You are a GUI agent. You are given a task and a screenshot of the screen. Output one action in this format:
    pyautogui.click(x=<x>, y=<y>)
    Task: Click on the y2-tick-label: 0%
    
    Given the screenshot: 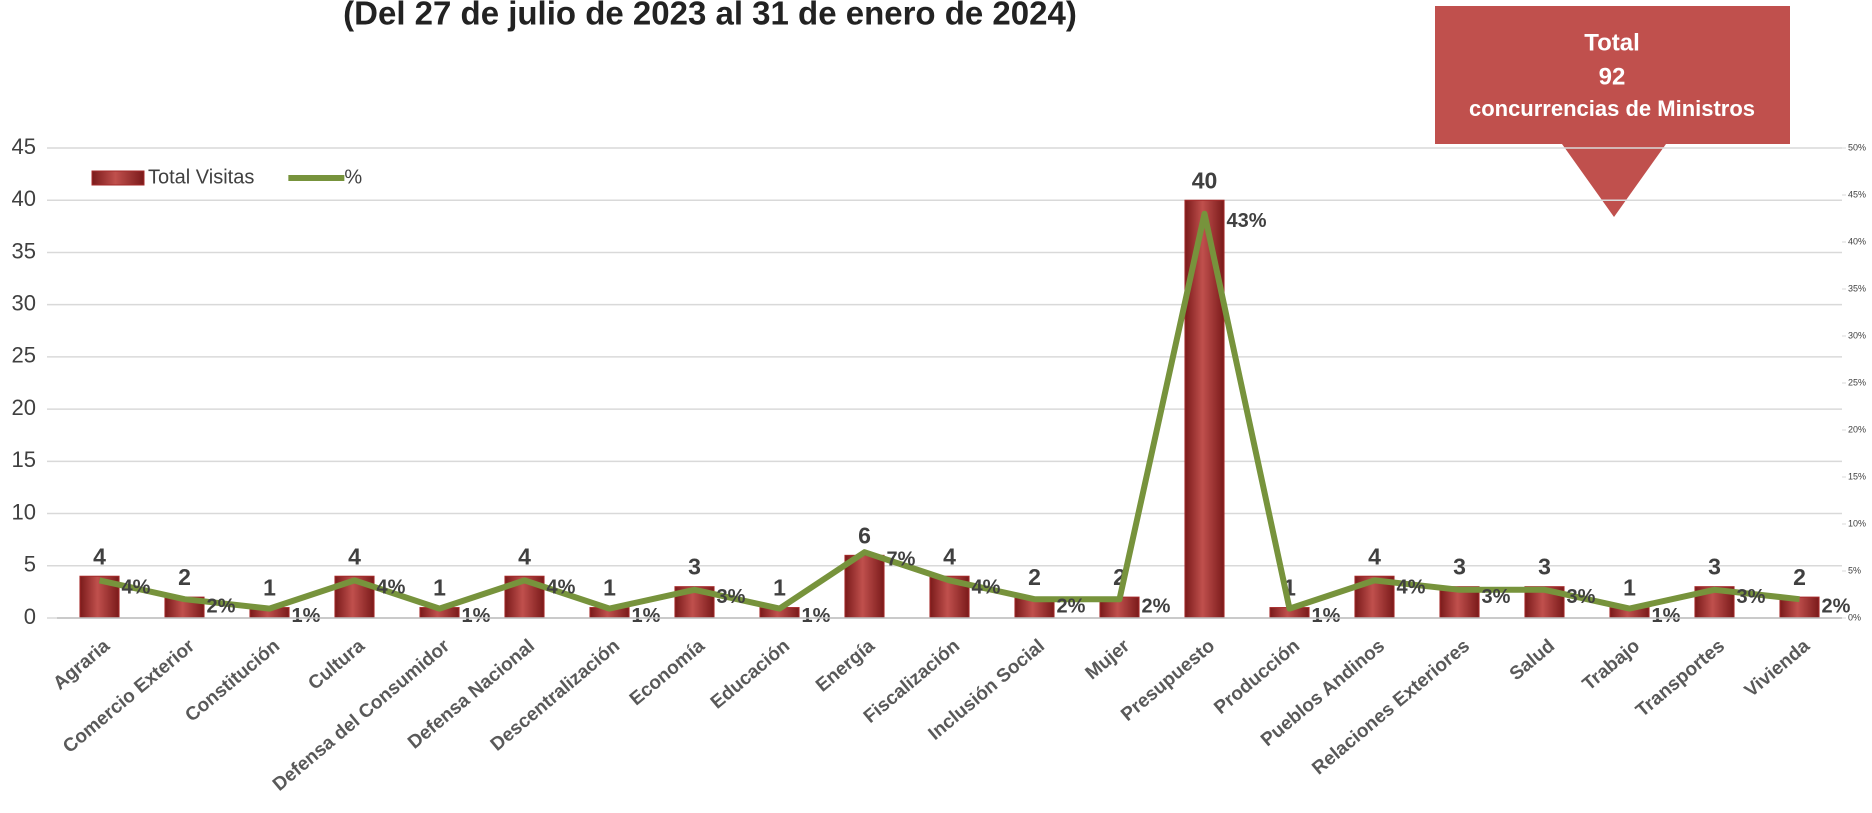 What is the action you would take?
    pyautogui.click(x=1854, y=617)
    